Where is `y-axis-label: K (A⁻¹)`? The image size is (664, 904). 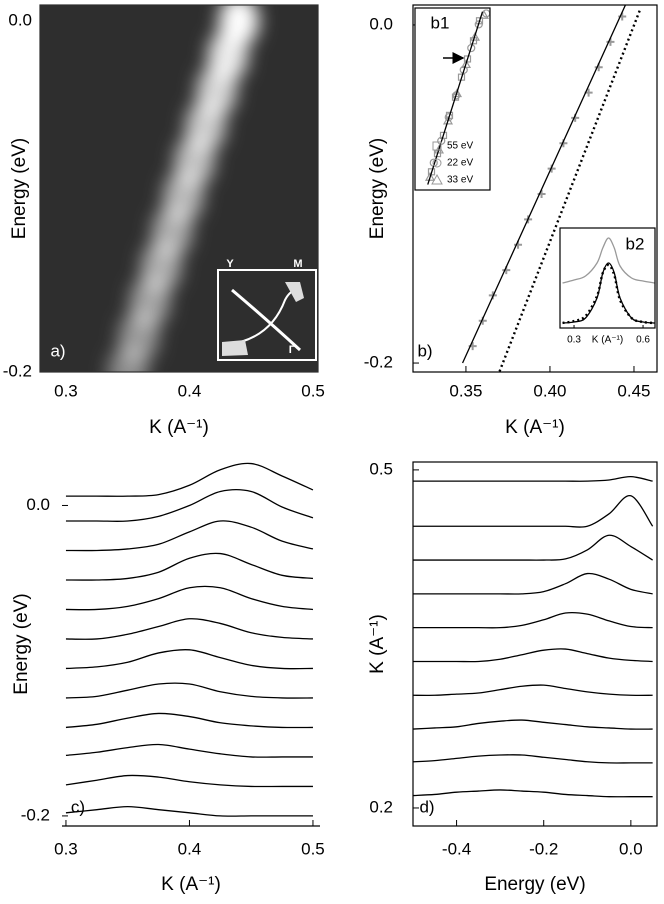
y-axis-label: K (A⁻¹) is located at coordinates (377, 644).